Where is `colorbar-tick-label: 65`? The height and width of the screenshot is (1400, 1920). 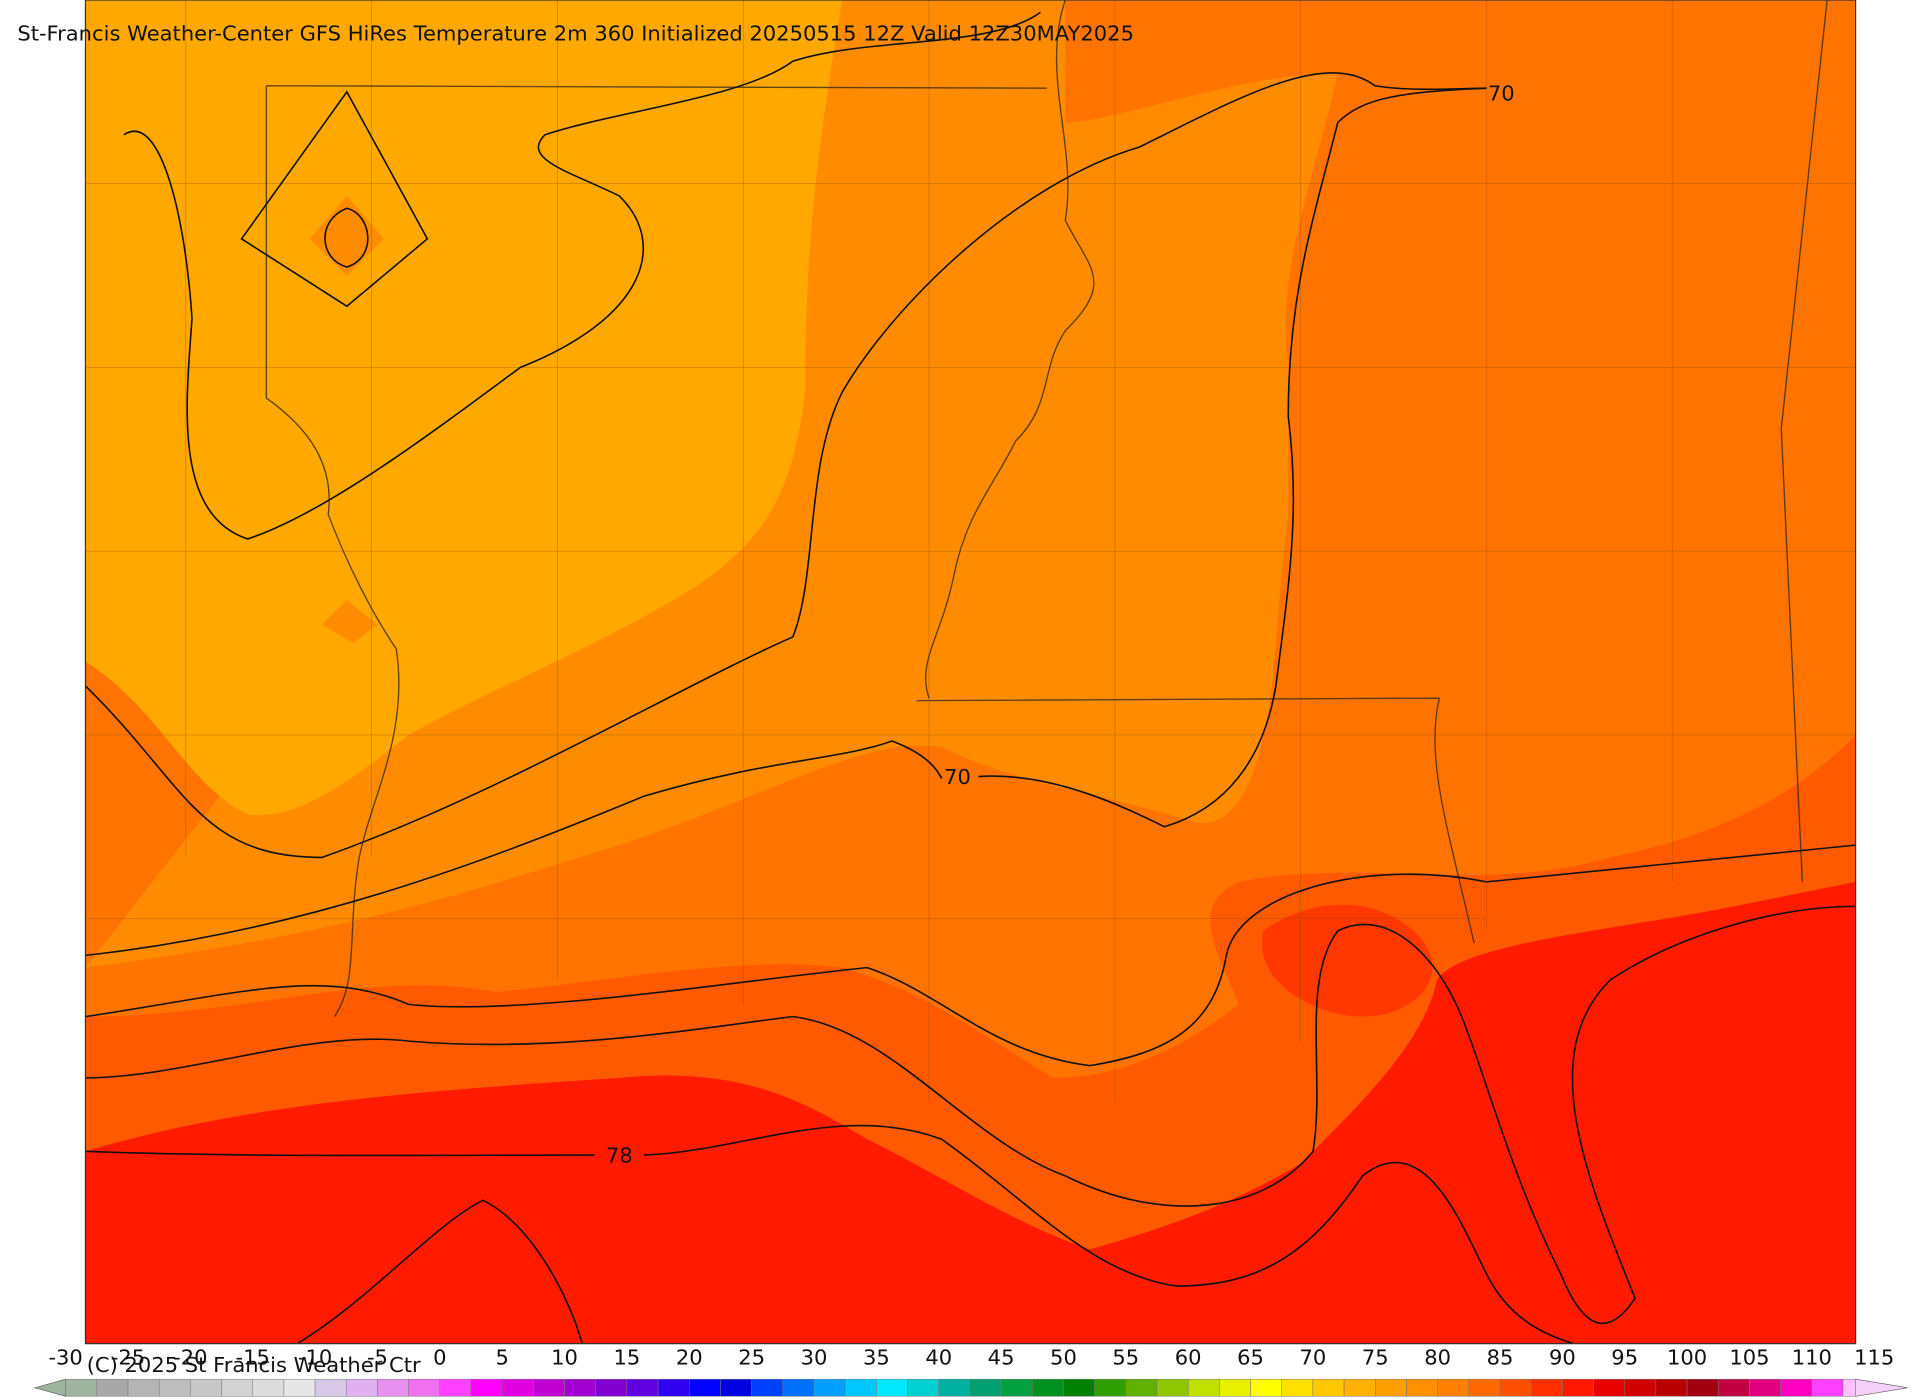
colorbar-tick-label: 65 is located at coordinates (1250, 1358).